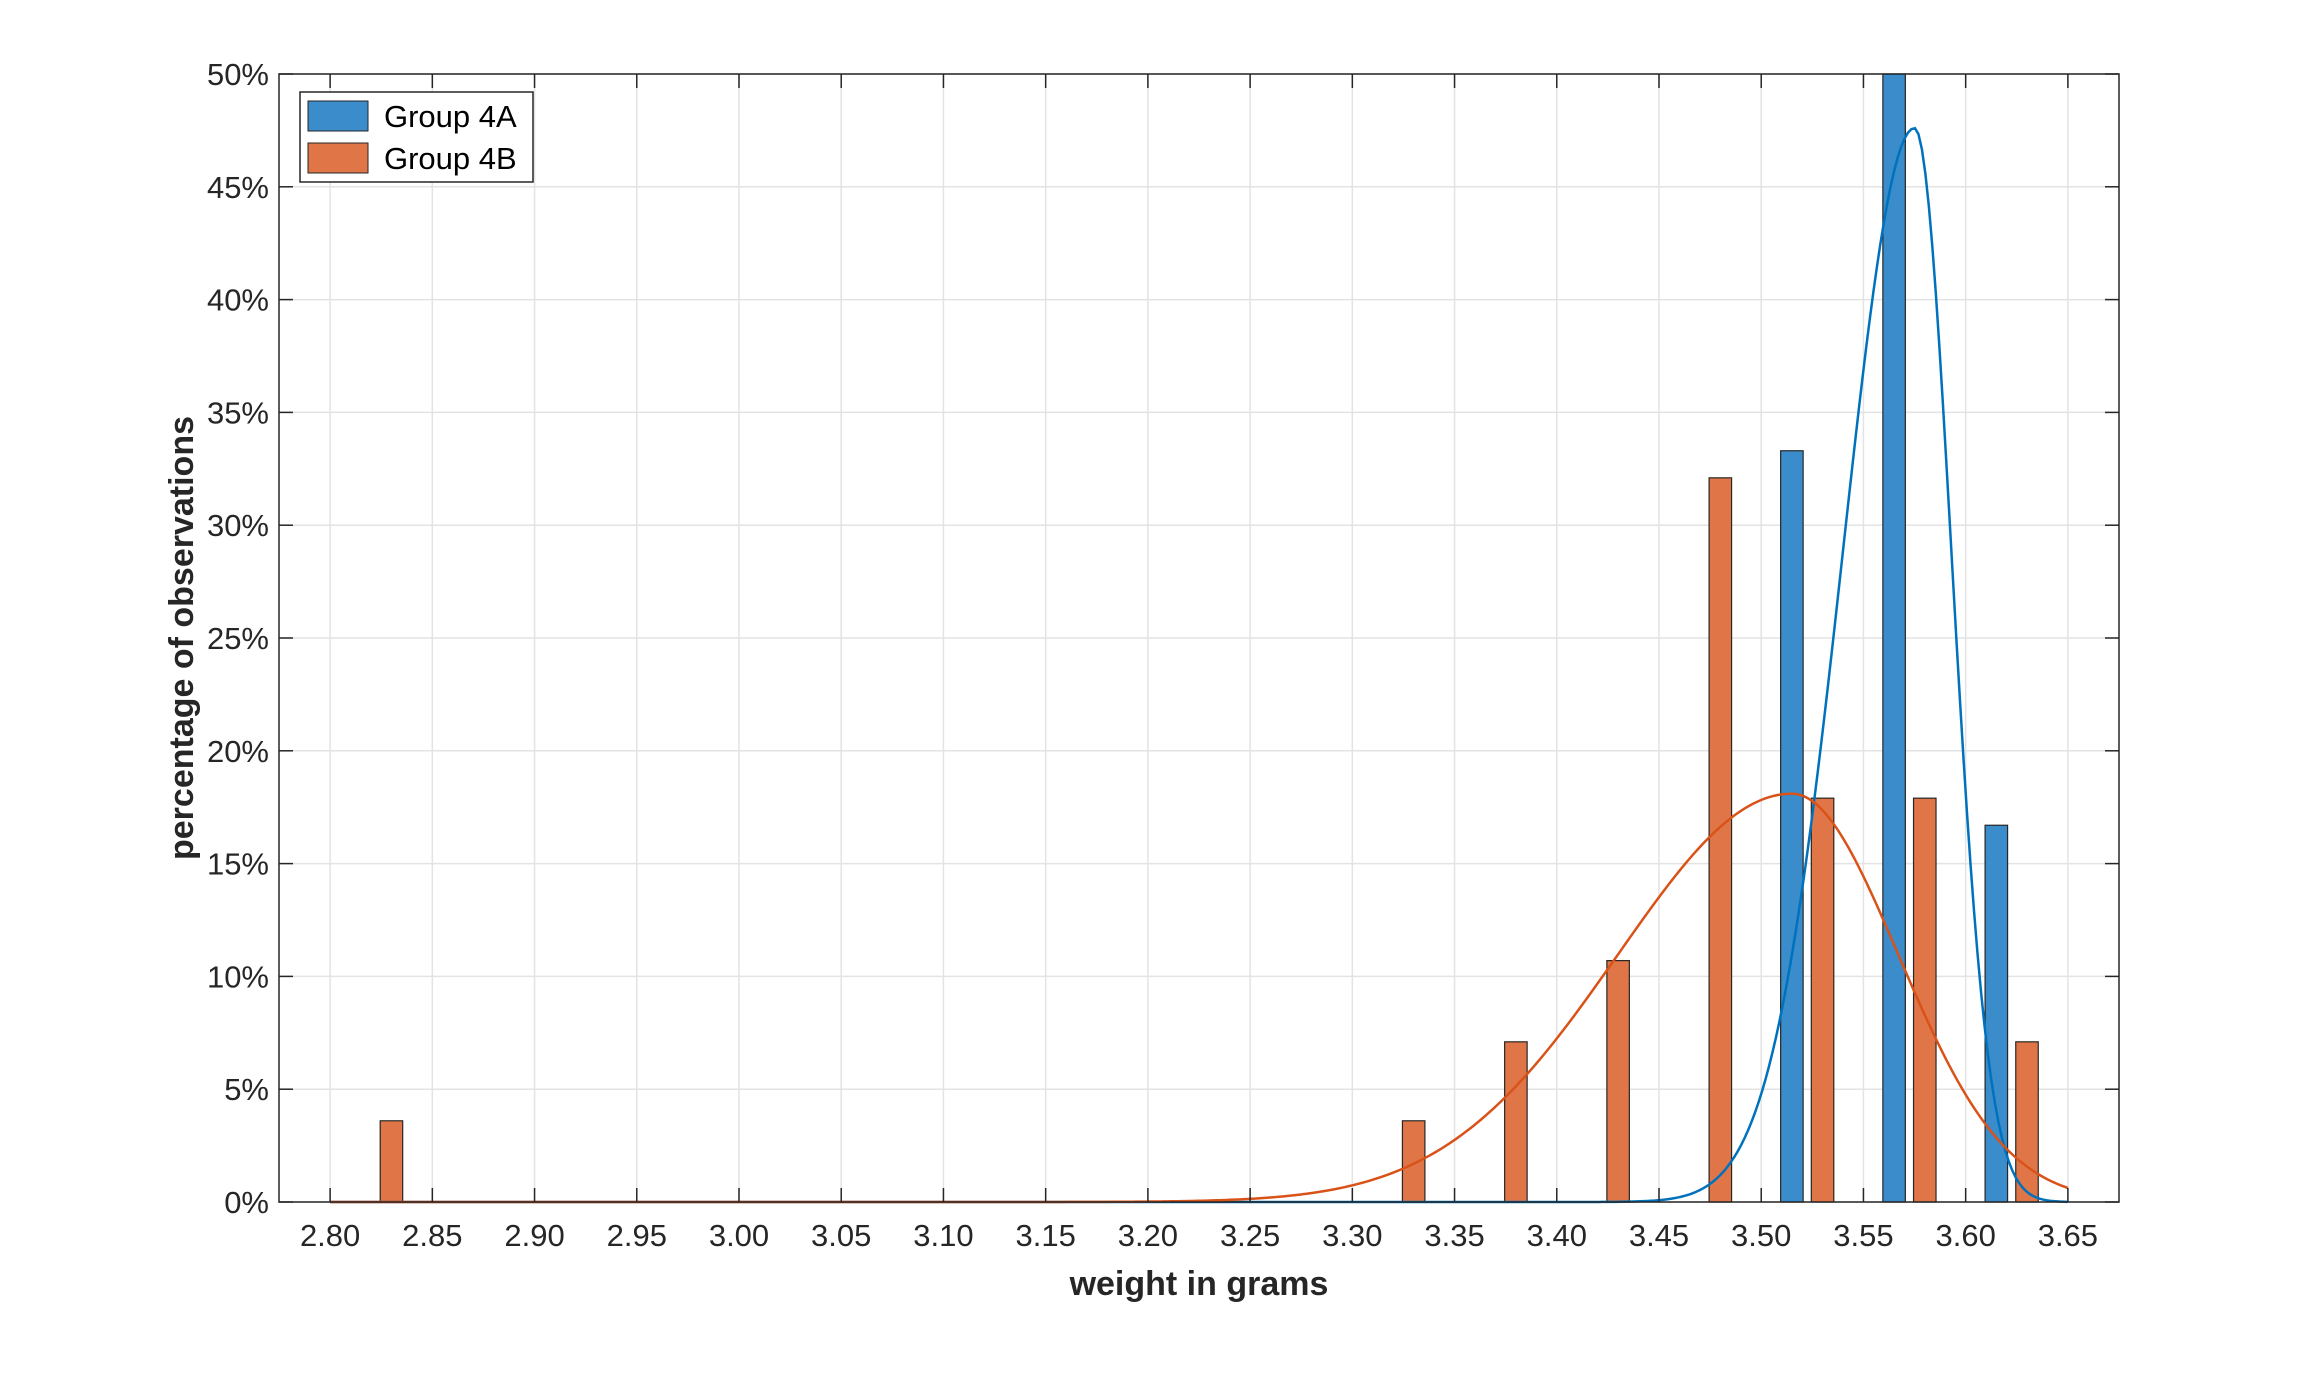 This screenshot has height=1382, width=2297. What do you see at coordinates (1965, 1235) in the screenshot?
I see `x-tick-label: 3.60` at bounding box center [1965, 1235].